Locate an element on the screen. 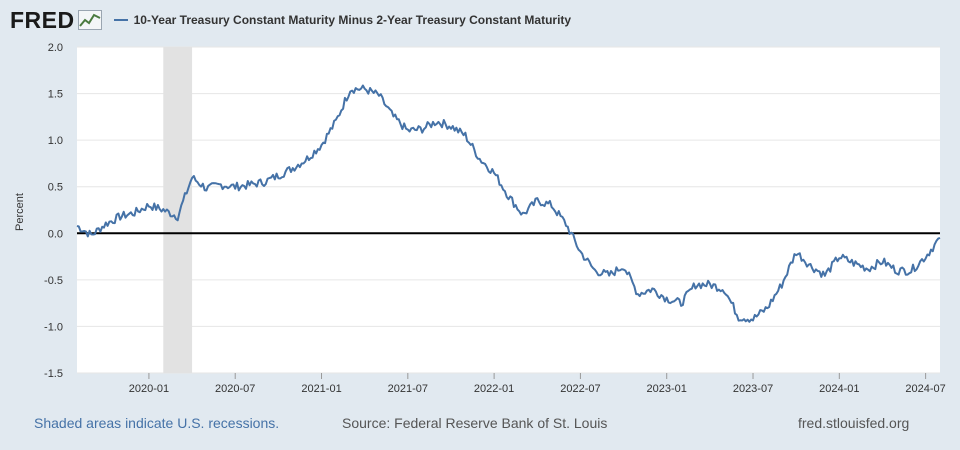  x-tick-label: 2022-07 is located at coordinates (580, 389).